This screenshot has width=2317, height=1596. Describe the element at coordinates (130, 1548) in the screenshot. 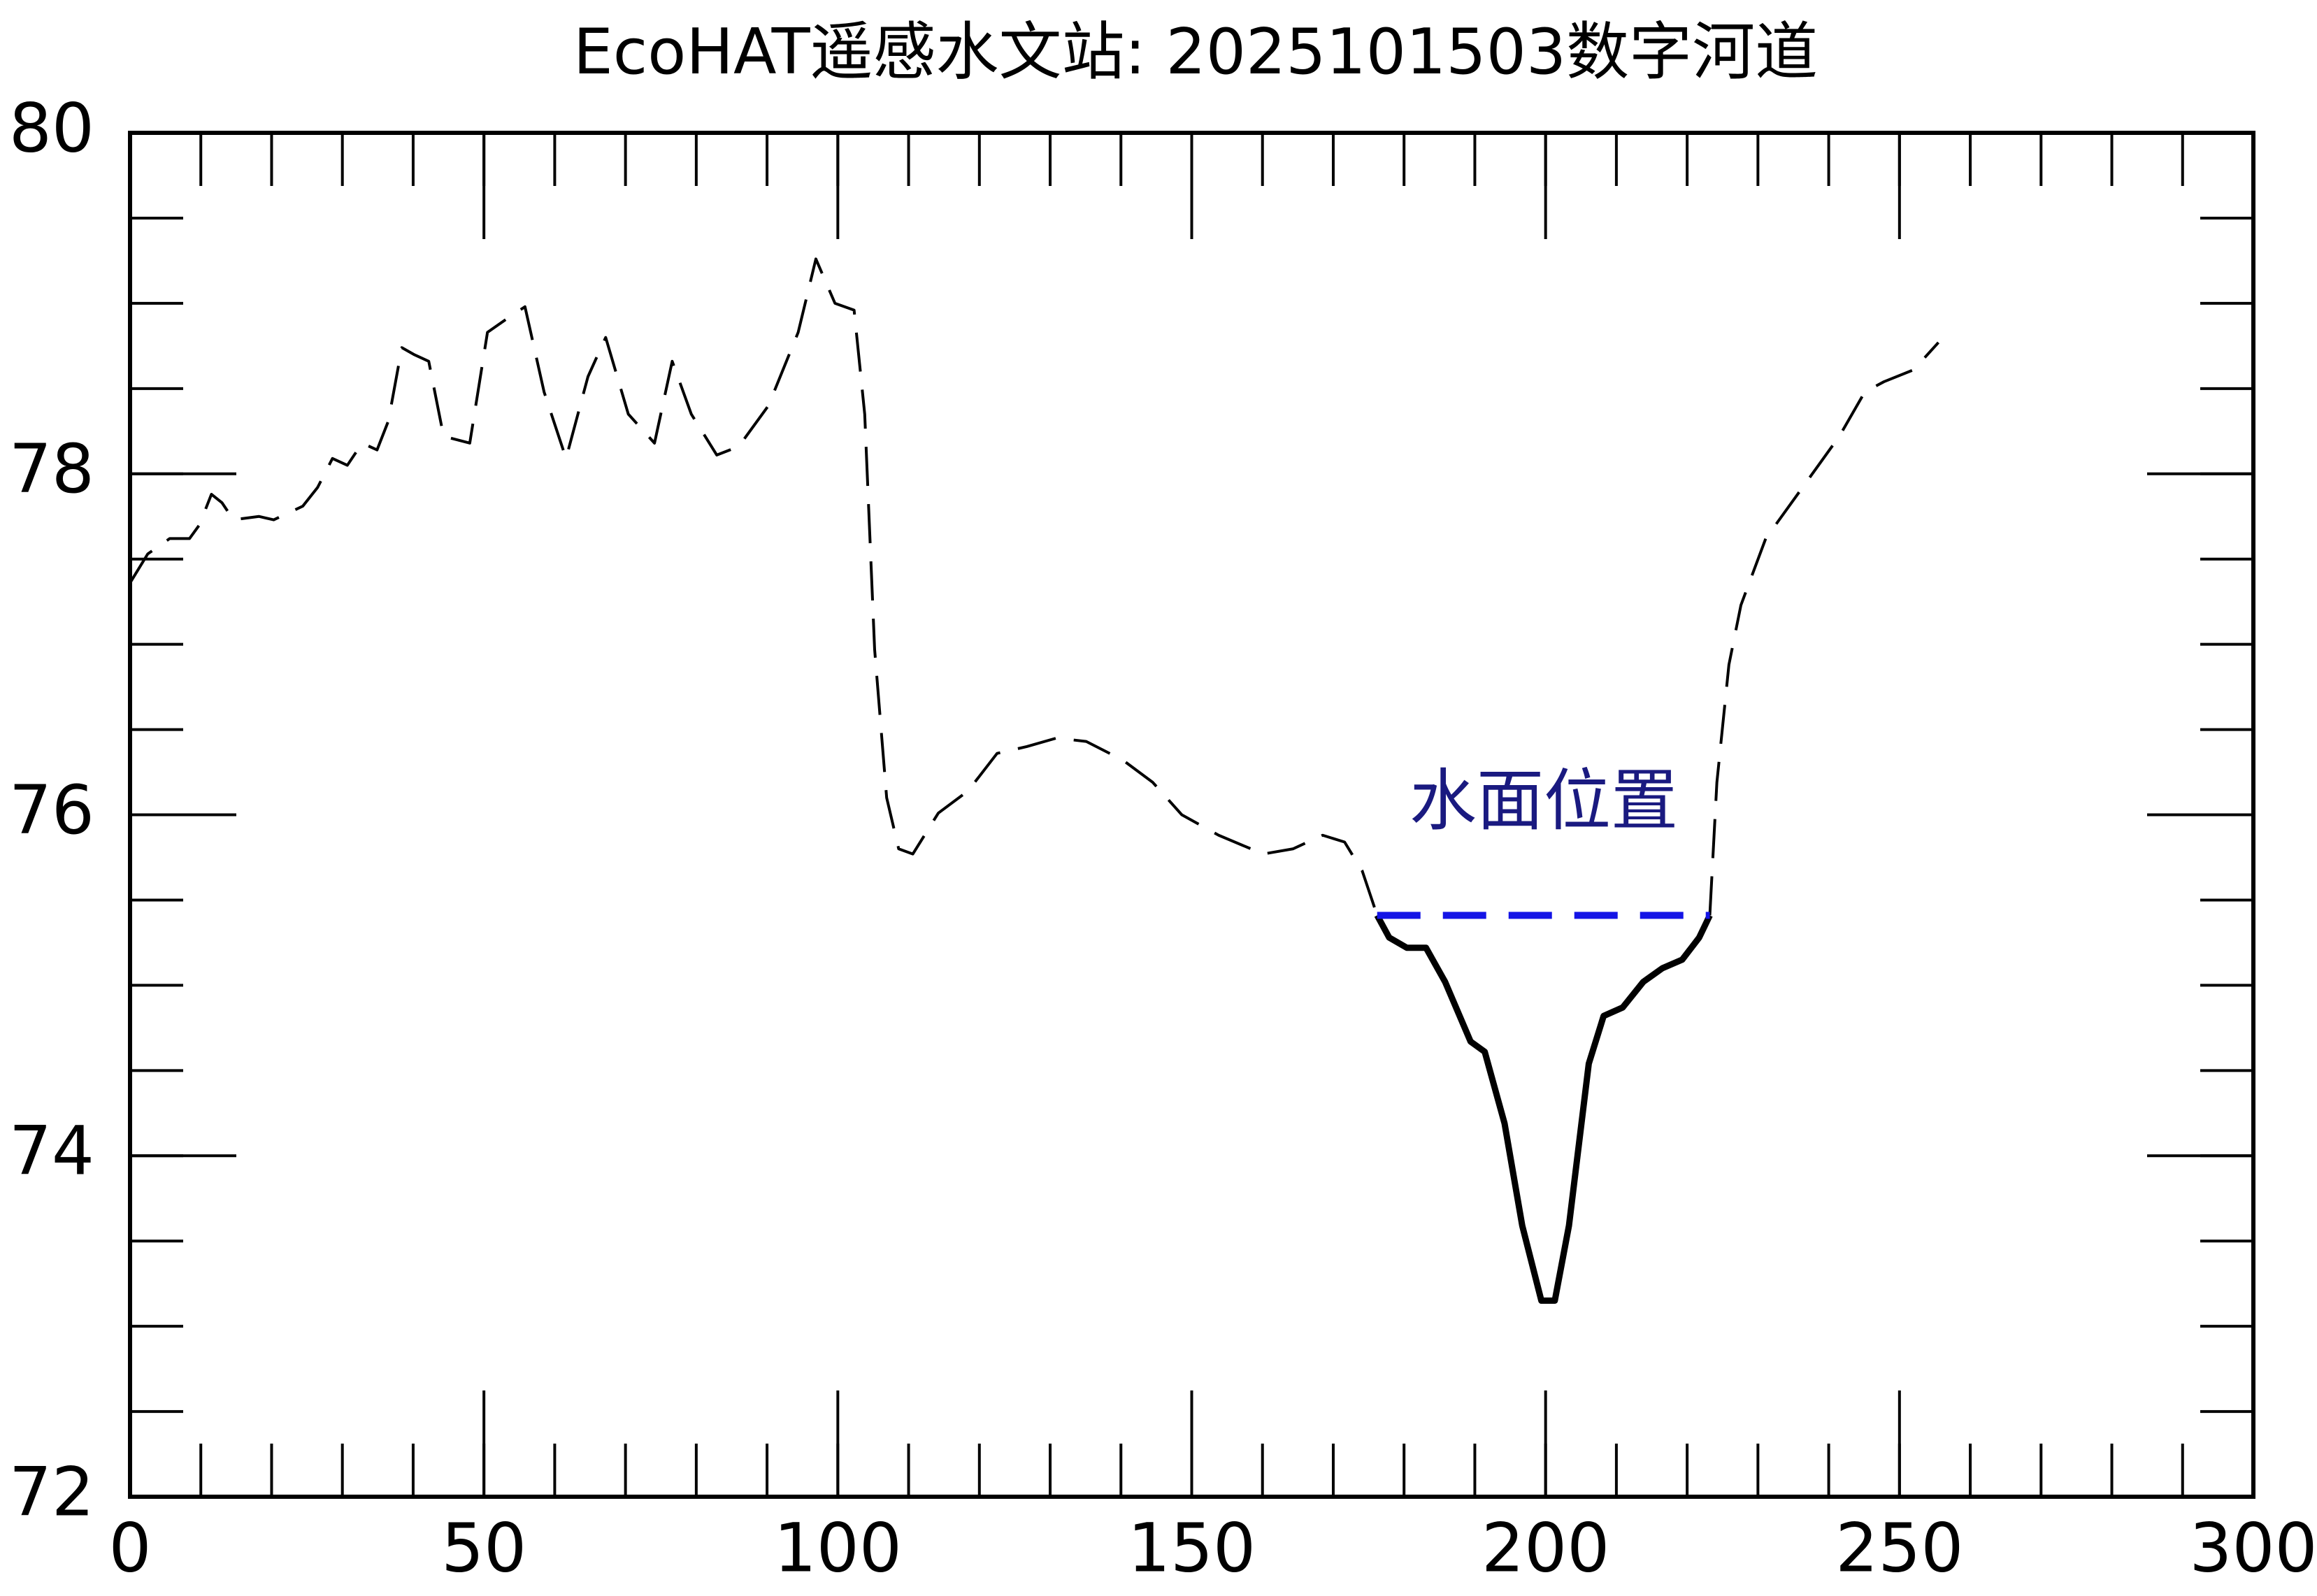

I see `x-tick-label: 0` at that location.